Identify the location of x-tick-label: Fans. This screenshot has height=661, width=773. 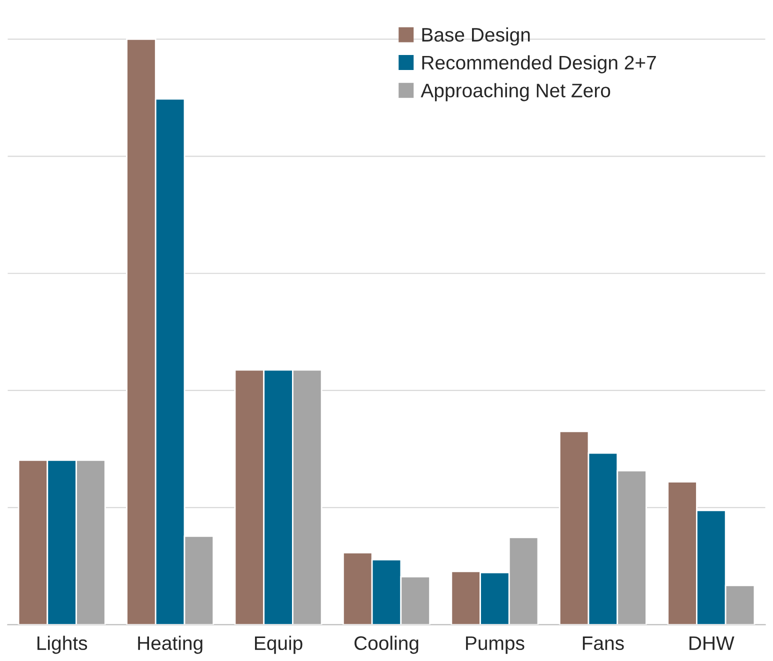
(603, 643).